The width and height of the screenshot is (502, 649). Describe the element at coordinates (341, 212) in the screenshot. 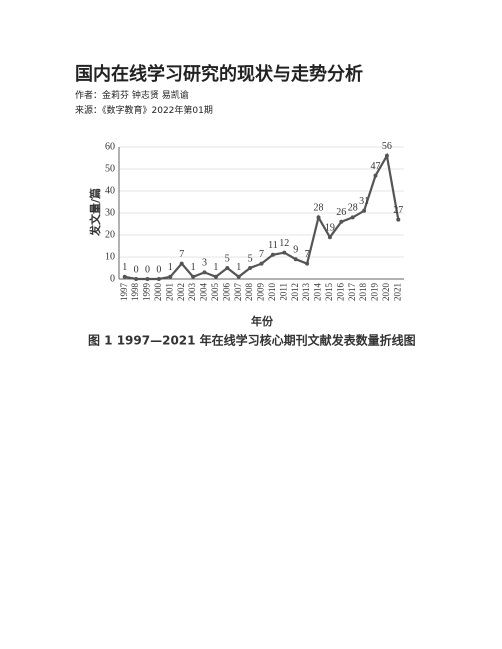

I see `data-label: 26` at that location.